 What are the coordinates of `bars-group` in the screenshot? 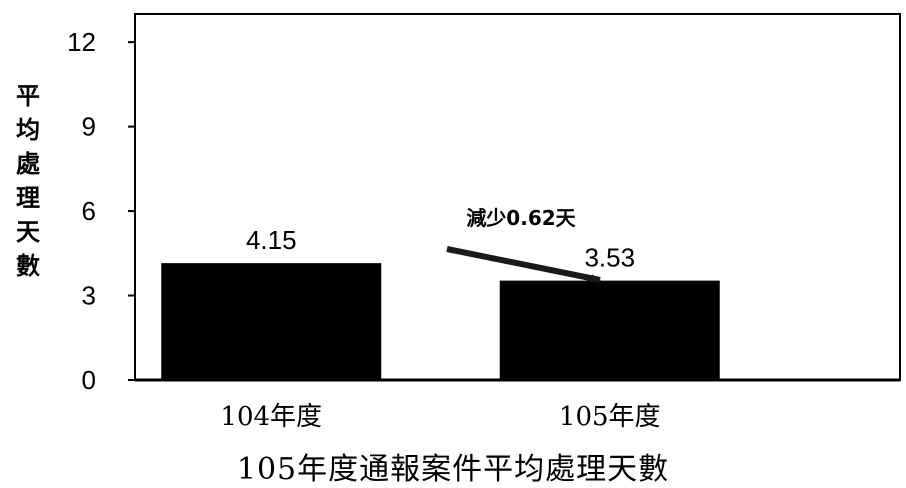 It's located at (440, 321).